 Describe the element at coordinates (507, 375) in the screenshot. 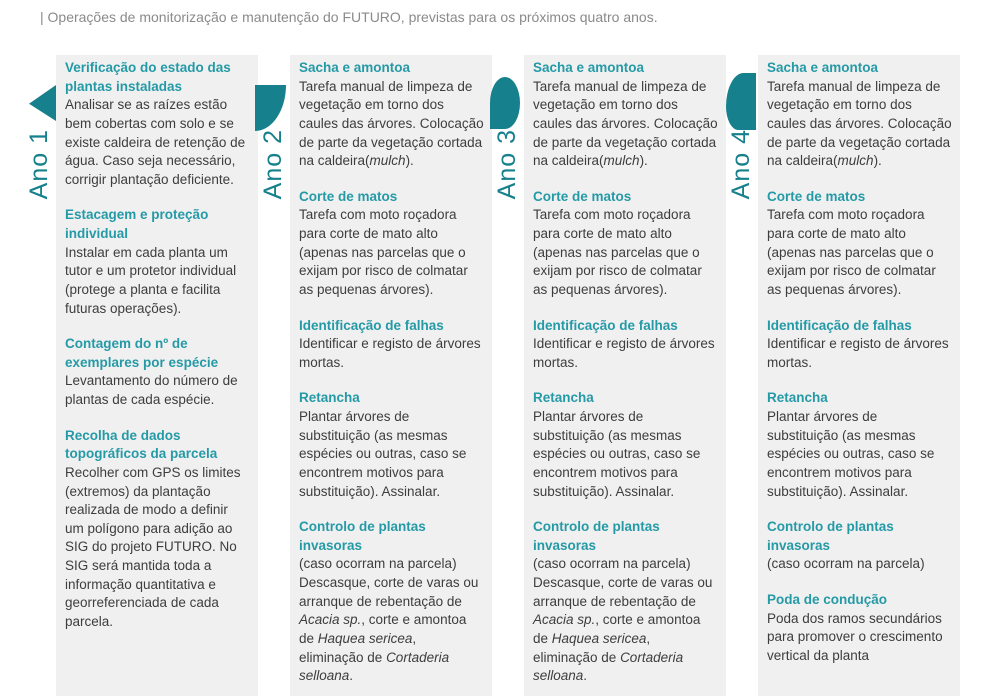

I see `year-gutter: Ano 3` at that location.